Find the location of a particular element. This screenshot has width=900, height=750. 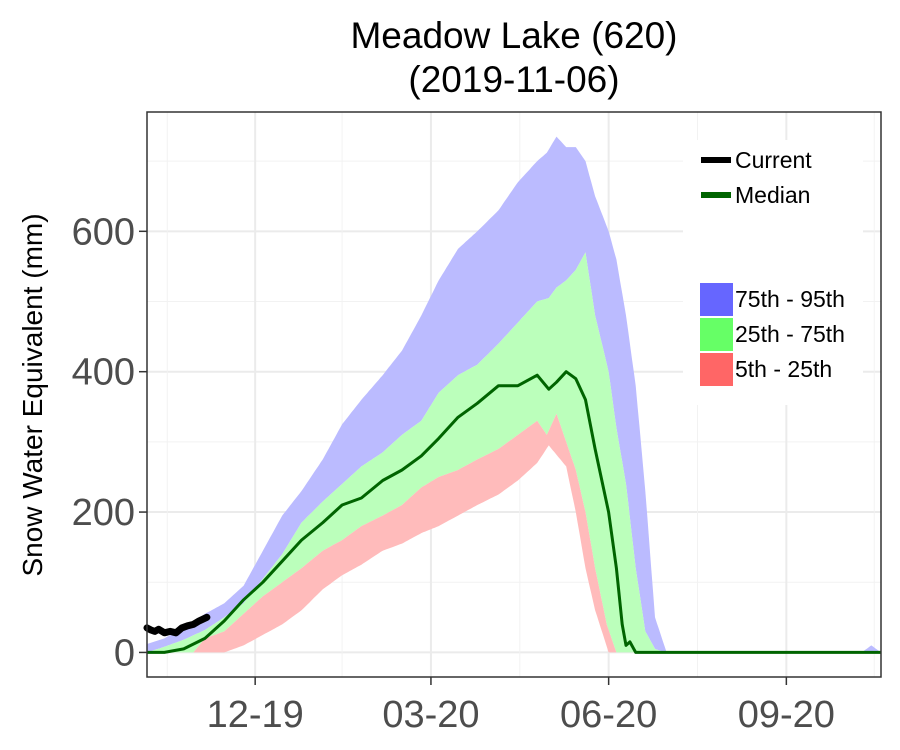

x-tick-label: 03-20 is located at coordinates (430, 715).